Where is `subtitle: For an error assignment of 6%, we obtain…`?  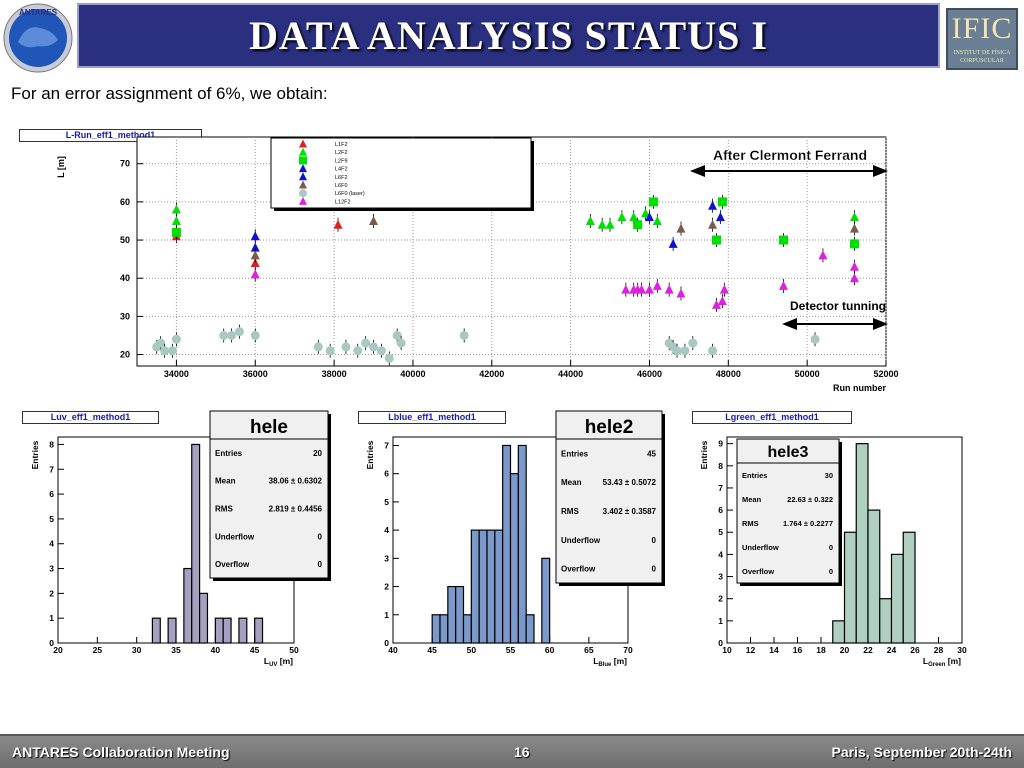 subtitle: For an error assignment of 6%, we obtain… is located at coordinates (169, 93).